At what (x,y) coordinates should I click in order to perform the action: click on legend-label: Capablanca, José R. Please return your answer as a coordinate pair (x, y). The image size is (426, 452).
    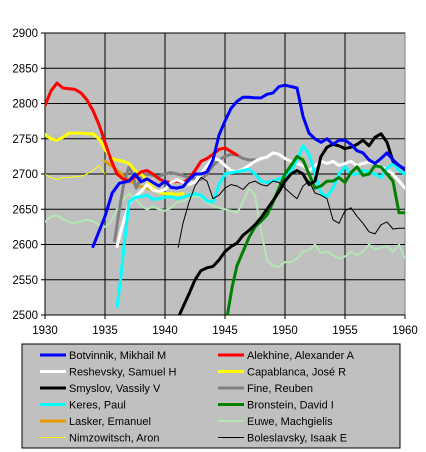
    Looking at the image, I should click on (296, 373).